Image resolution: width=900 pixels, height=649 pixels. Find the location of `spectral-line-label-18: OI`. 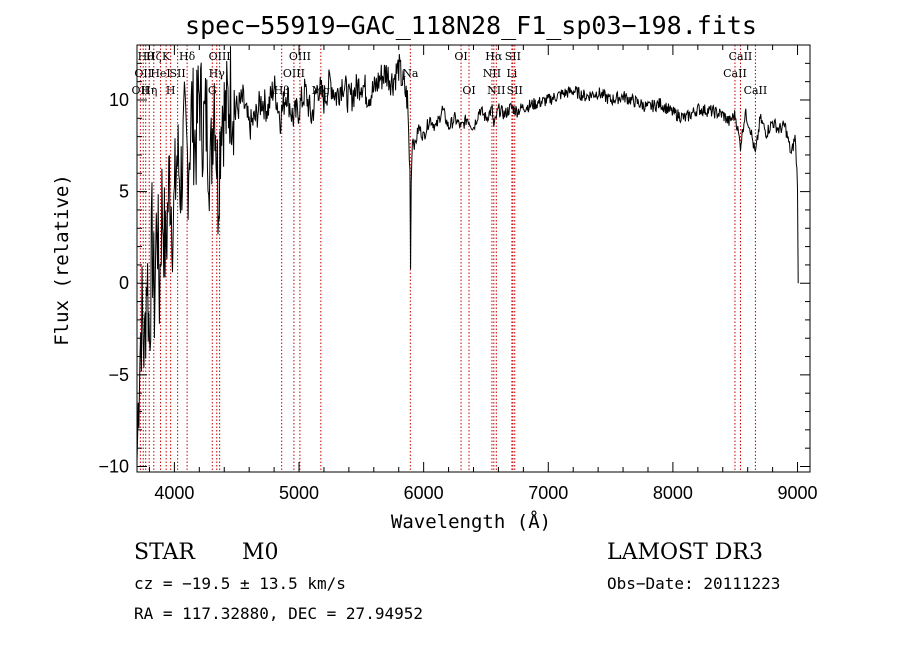

spectral-line-label-18: OI is located at coordinates (460, 56).